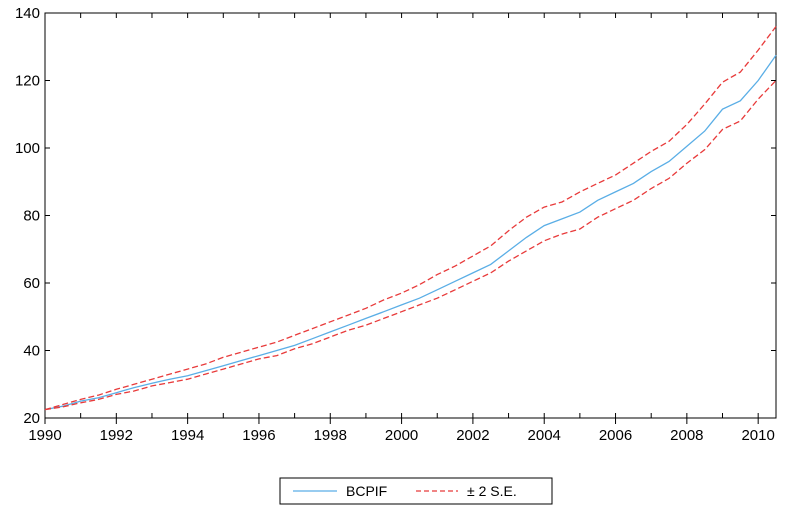  I want to click on y-tick-label: 80, so click(31, 216).